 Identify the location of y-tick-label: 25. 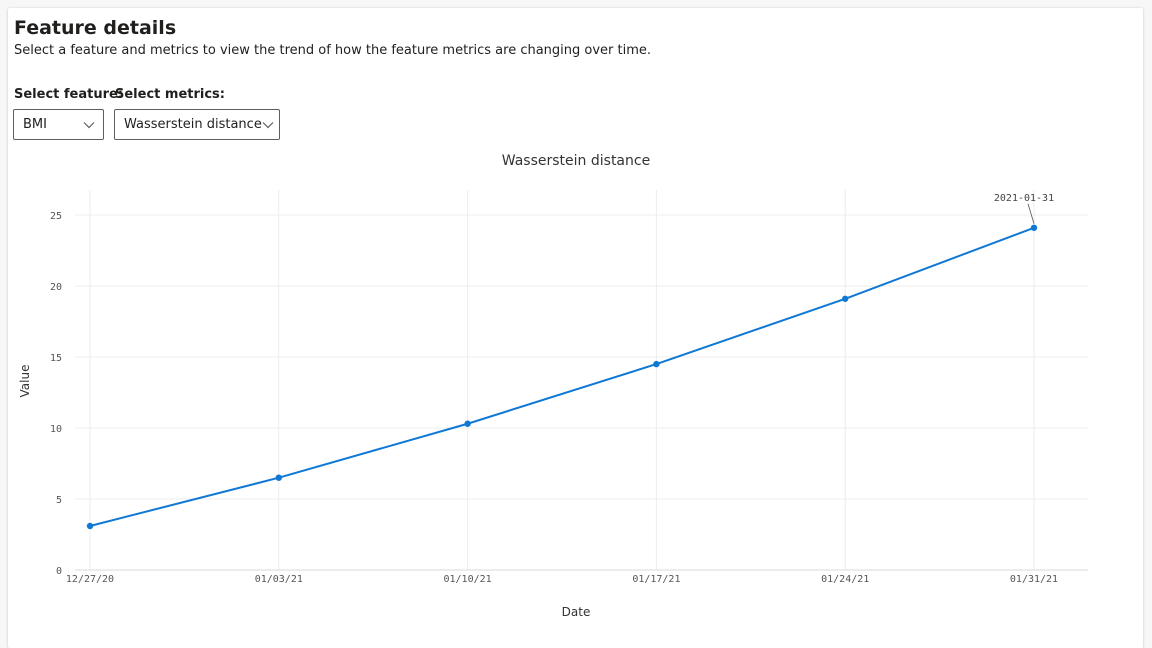
(56, 216).